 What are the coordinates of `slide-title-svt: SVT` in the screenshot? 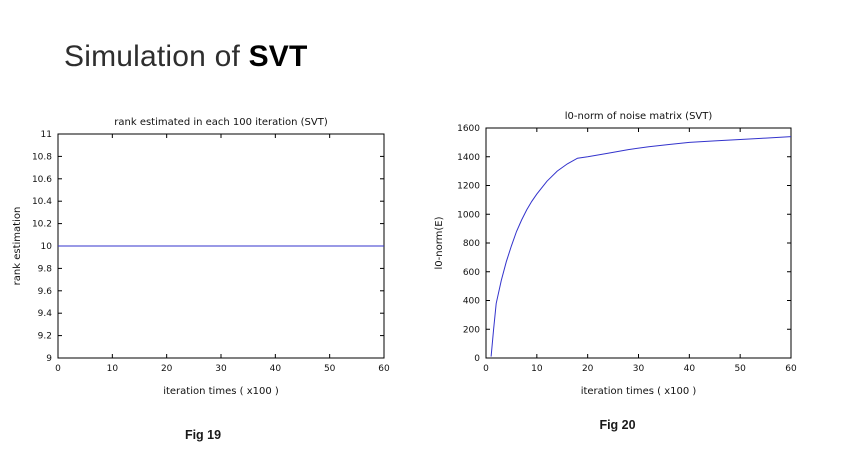 It's located at (278, 56).